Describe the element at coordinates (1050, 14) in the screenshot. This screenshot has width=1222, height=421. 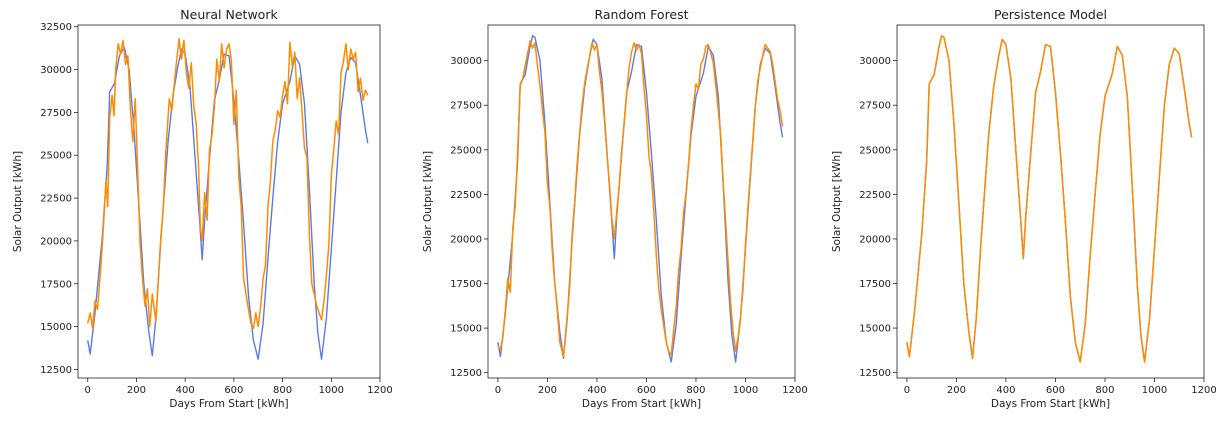
I see `chart-title: Persistence Model` at that location.